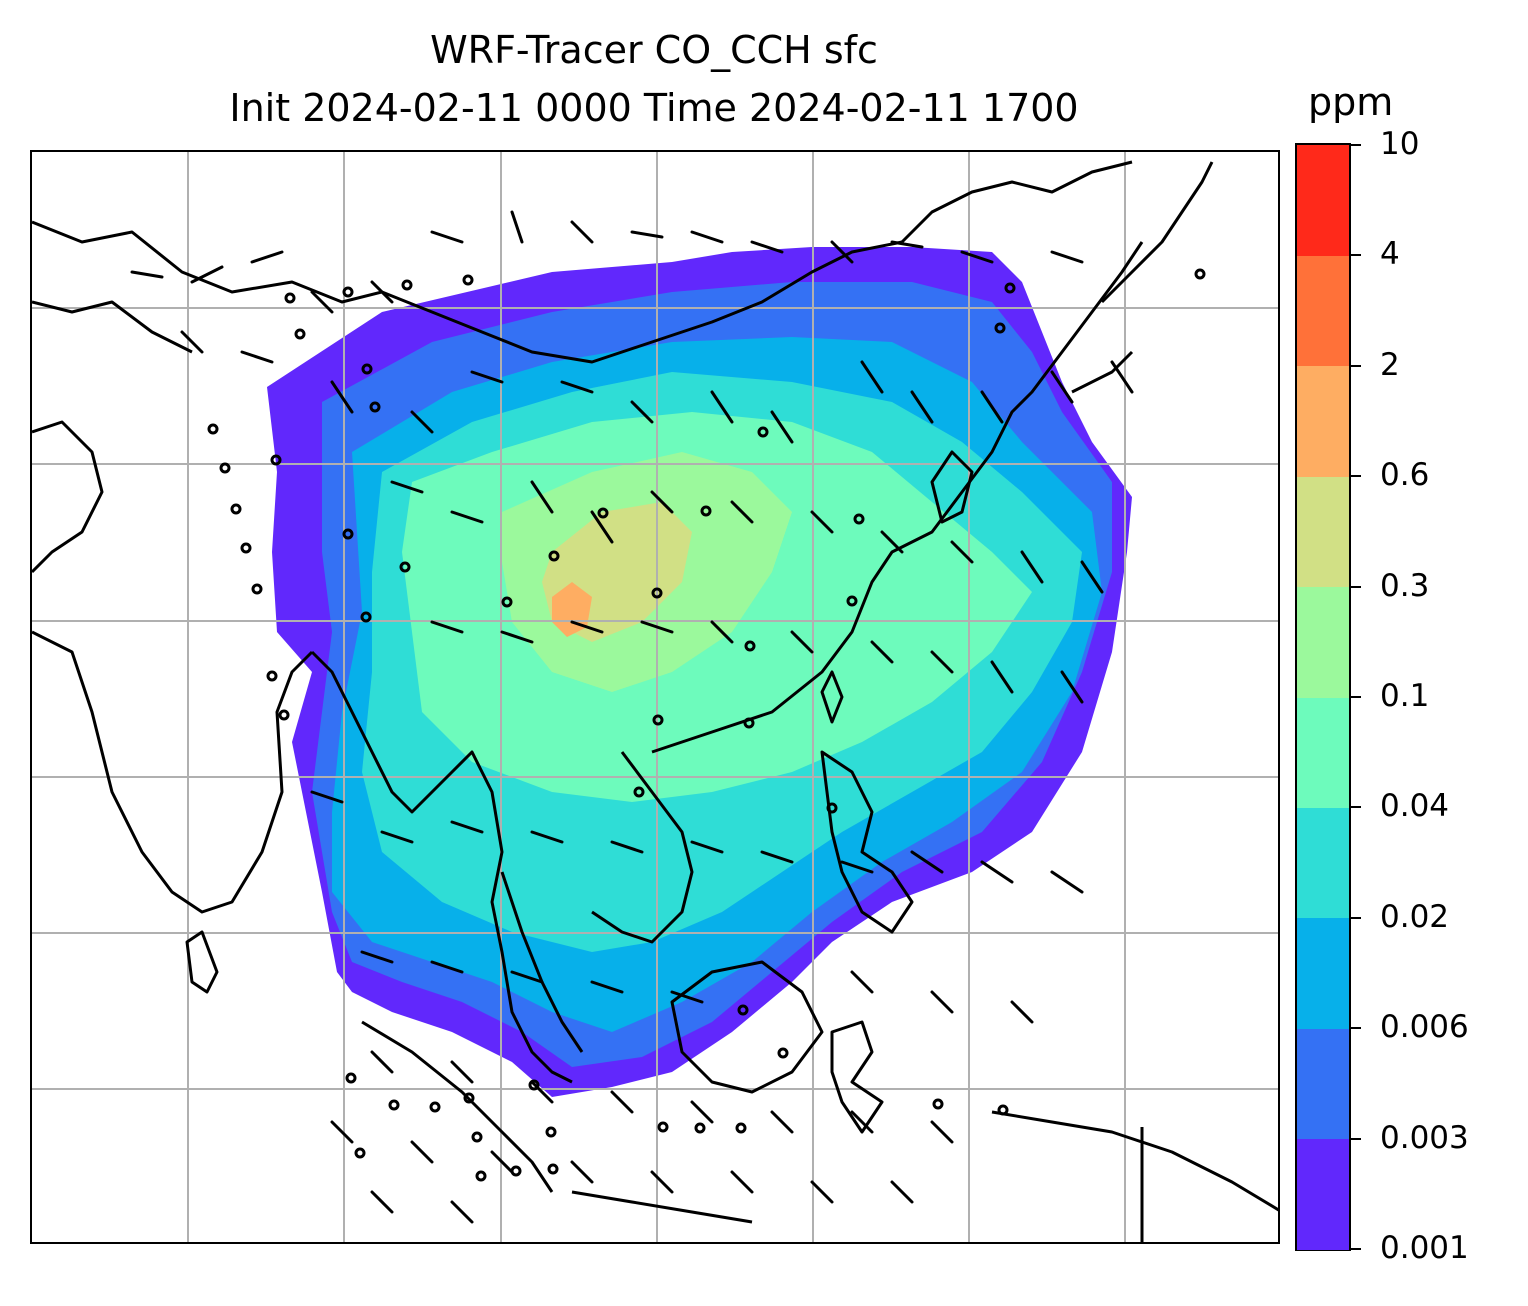 Image resolution: width=1528 pixels, height=1306 pixels. What do you see at coordinates (1405, 475) in the screenshot?
I see `colorbar-tick-label: 0.6` at bounding box center [1405, 475].